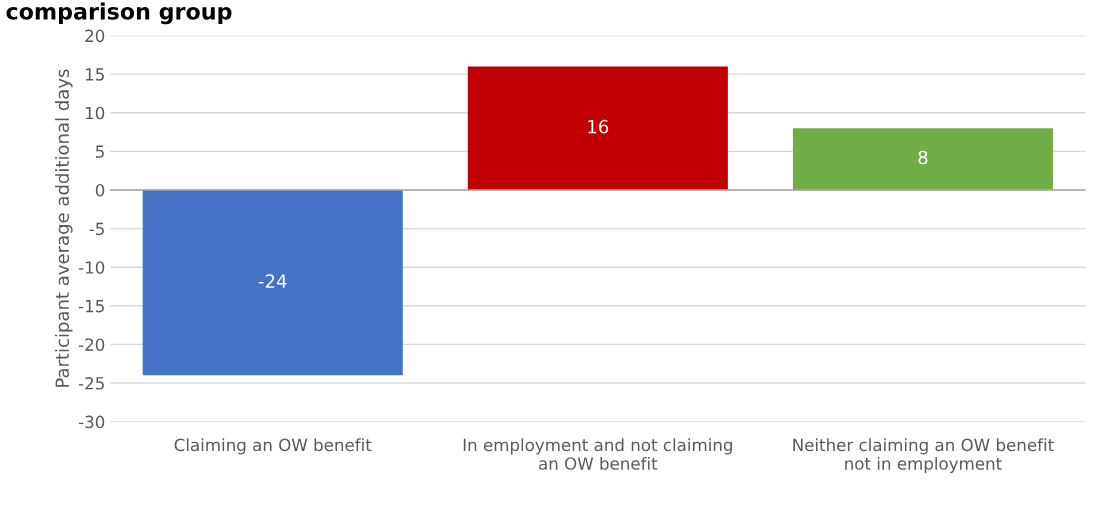 This screenshot has height=508, width=1102. What do you see at coordinates (95, 36) in the screenshot?
I see `y-tick-label: 20` at bounding box center [95, 36].